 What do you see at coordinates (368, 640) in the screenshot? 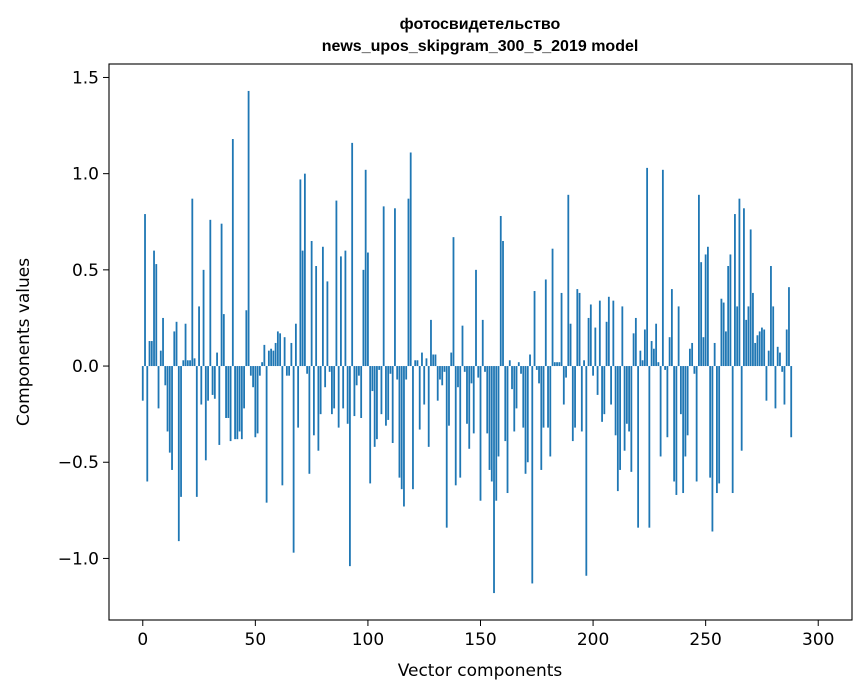
I see `x-tick-label: 100` at bounding box center [368, 640].